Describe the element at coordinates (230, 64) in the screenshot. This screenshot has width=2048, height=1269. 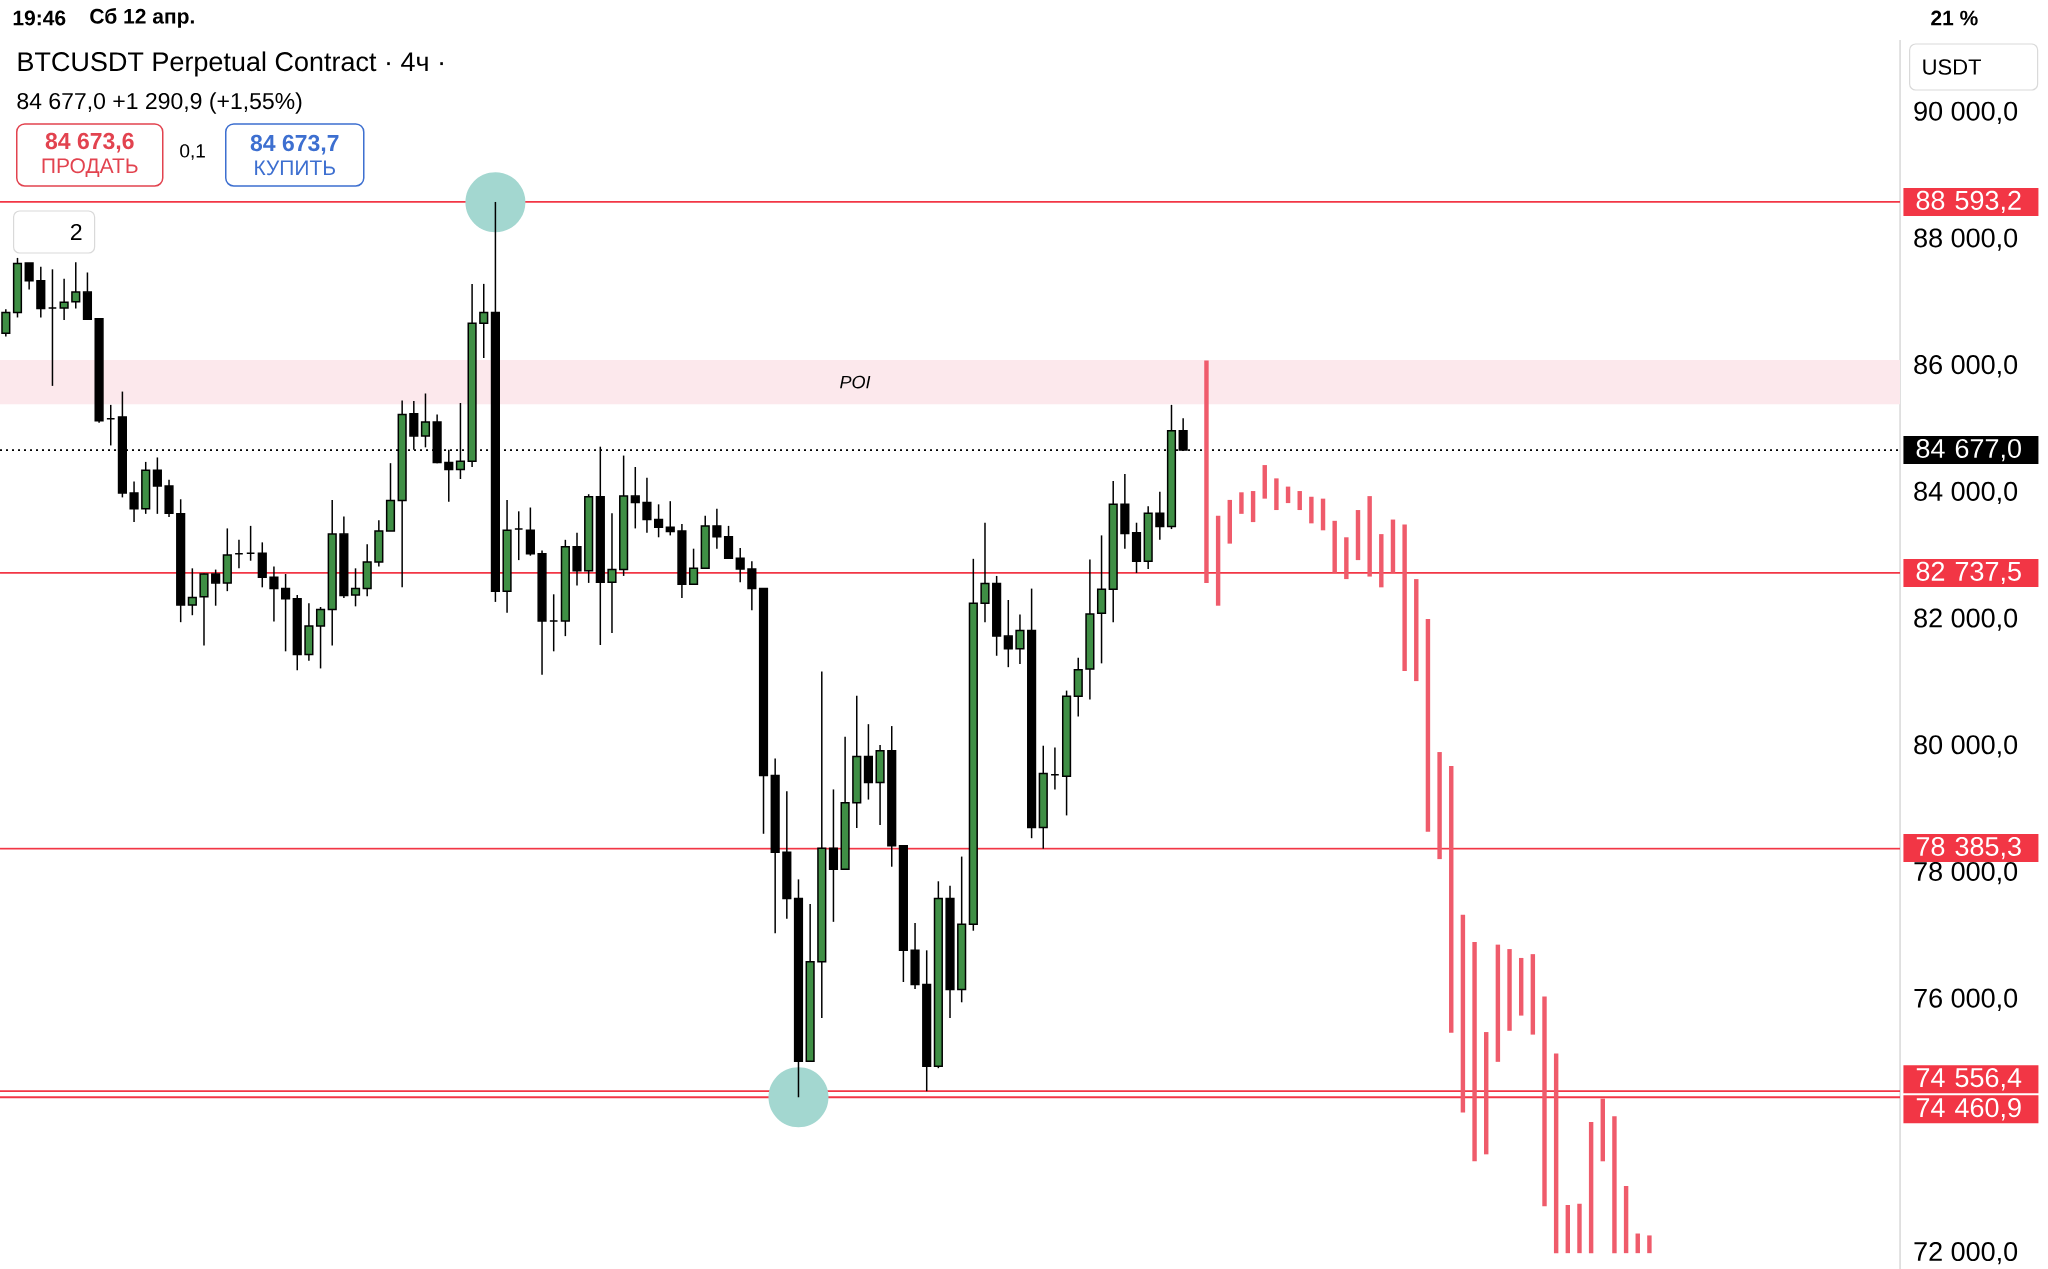
I see `chart-title: BTCUSDT Perpetual Contract · 4ч ·` at that location.